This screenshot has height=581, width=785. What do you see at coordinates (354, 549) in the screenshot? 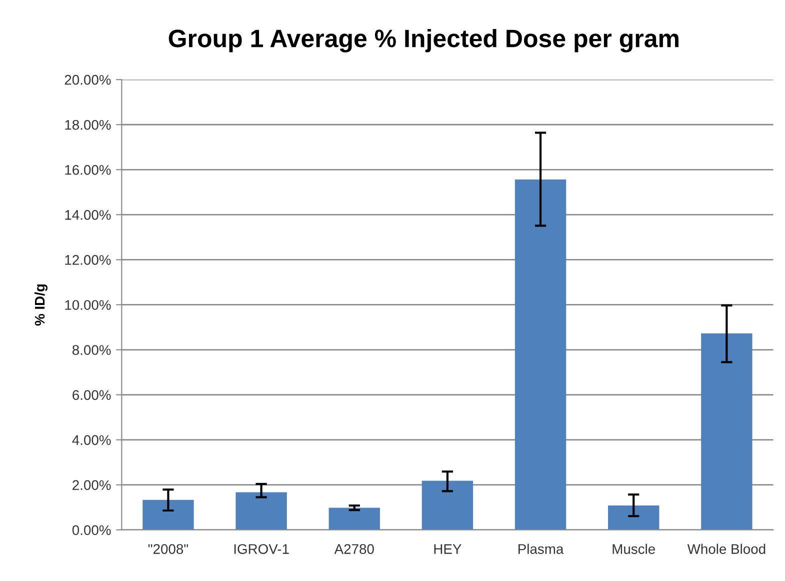
I see `x-tick-label: A2780` at bounding box center [354, 549].